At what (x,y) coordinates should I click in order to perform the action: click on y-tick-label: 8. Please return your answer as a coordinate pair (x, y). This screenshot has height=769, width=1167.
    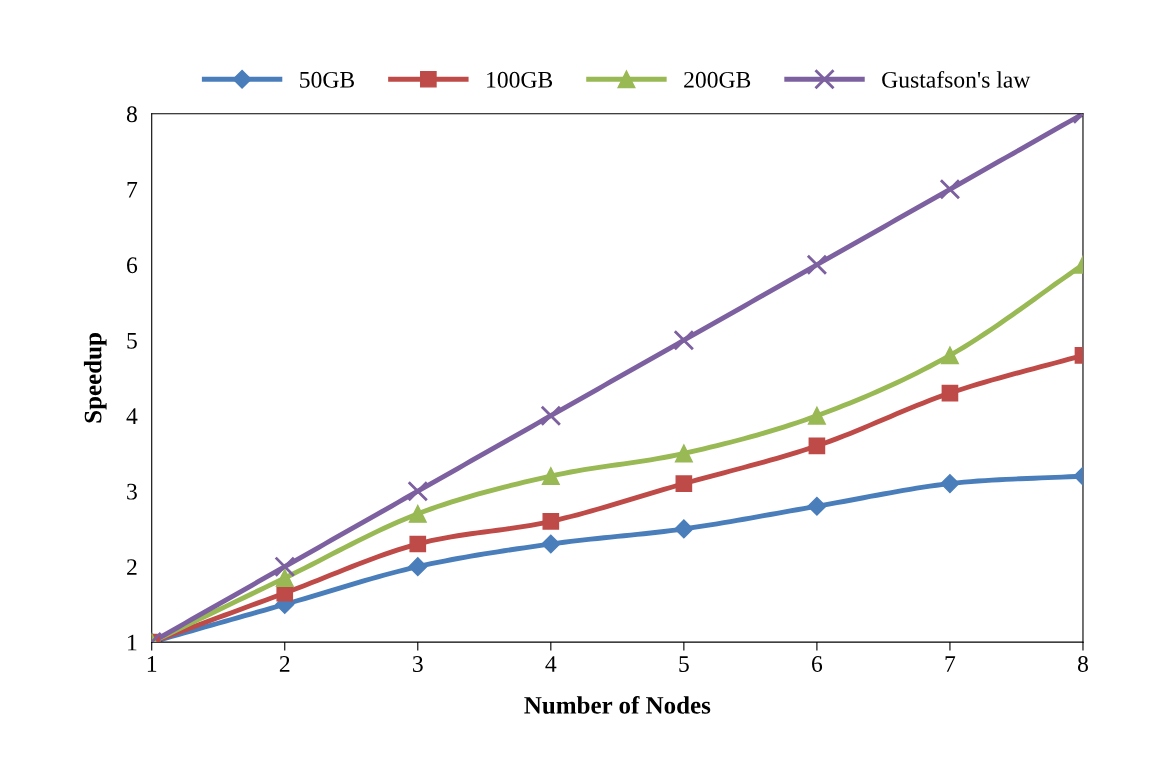
    Looking at the image, I should click on (131, 114).